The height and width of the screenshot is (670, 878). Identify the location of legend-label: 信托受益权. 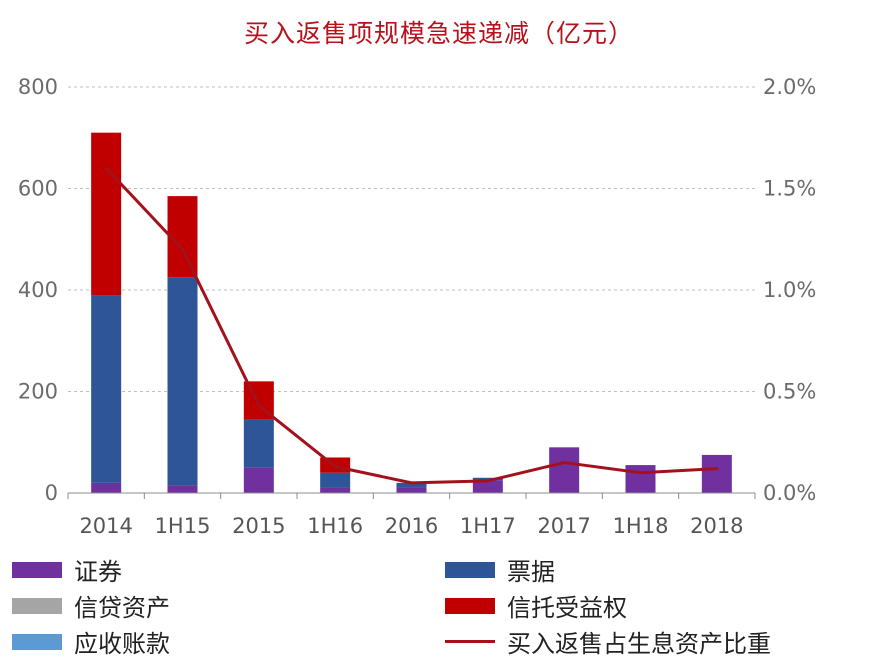
(567, 608).